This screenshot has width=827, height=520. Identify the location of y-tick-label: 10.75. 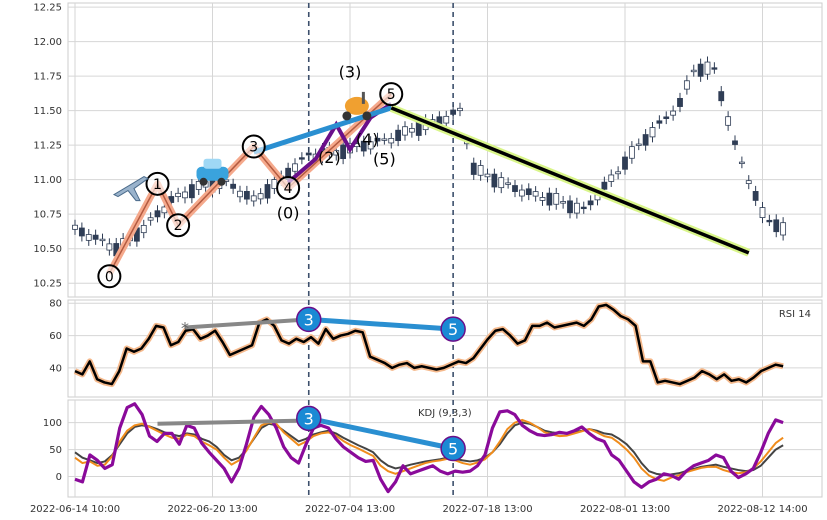
(47, 215).